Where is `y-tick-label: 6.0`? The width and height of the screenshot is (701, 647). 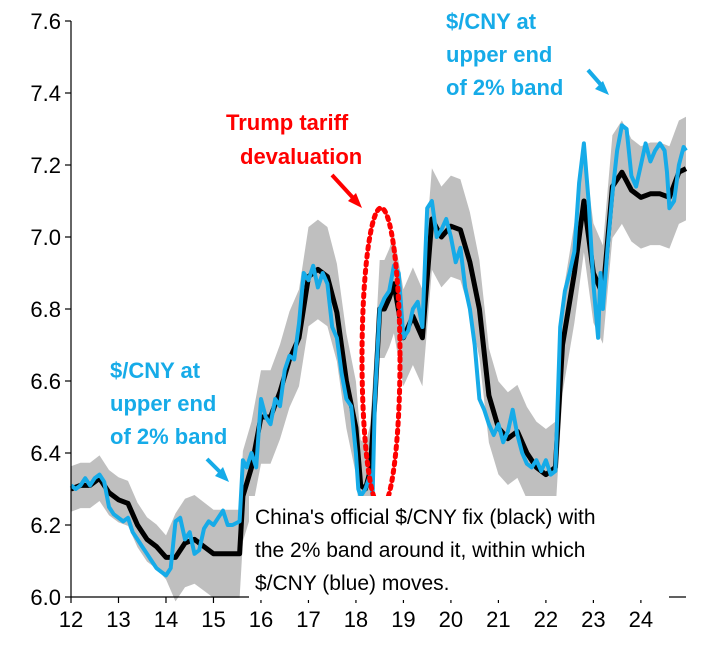 y-tick-label: 6.0 is located at coordinates (45, 597).